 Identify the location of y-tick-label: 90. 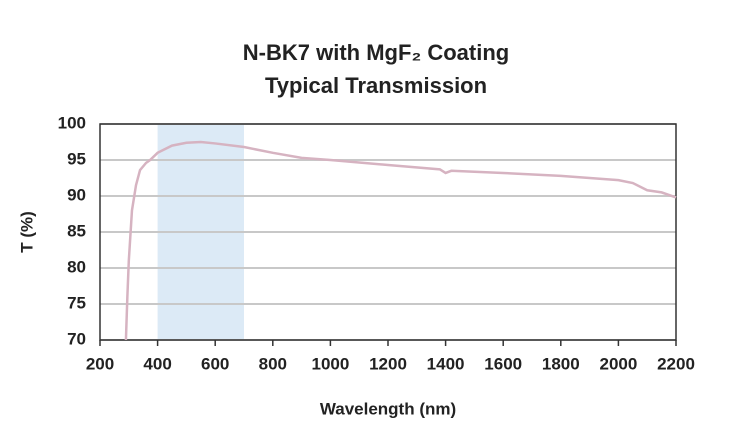
(76, 194).